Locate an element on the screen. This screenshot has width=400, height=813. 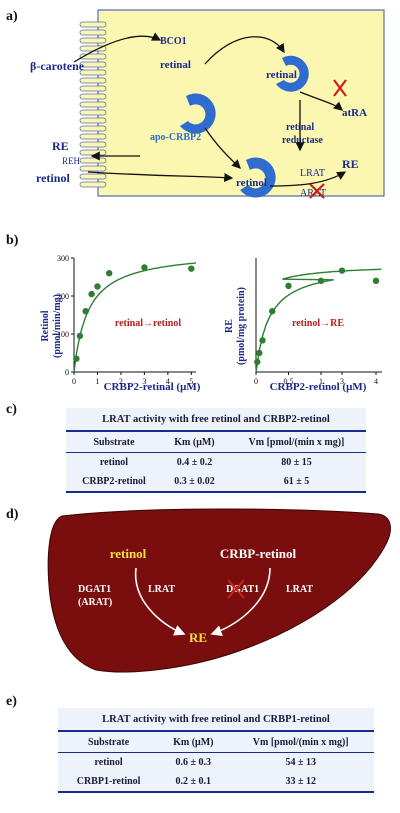
lrat-label: LRAT is located at coordinates (312, 173).